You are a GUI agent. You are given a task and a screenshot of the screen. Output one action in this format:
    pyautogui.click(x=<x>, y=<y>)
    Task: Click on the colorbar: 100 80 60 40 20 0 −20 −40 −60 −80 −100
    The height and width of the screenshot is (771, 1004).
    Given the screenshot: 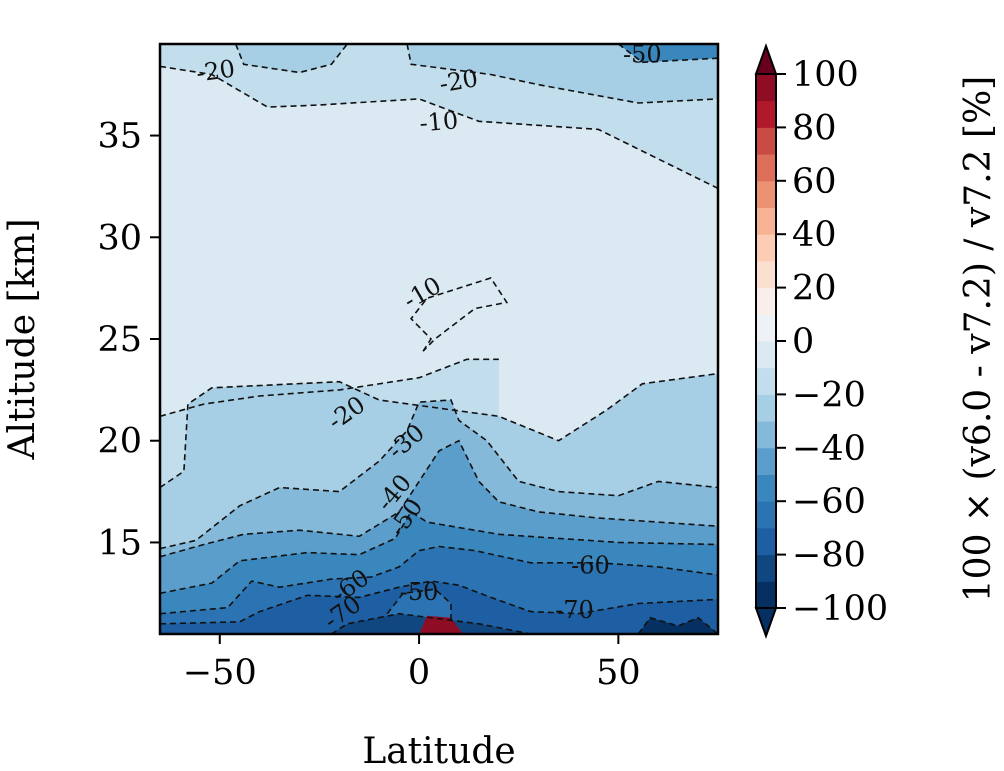 What is the action you would take?
    pyautogui.click(x=821, y=341)
    